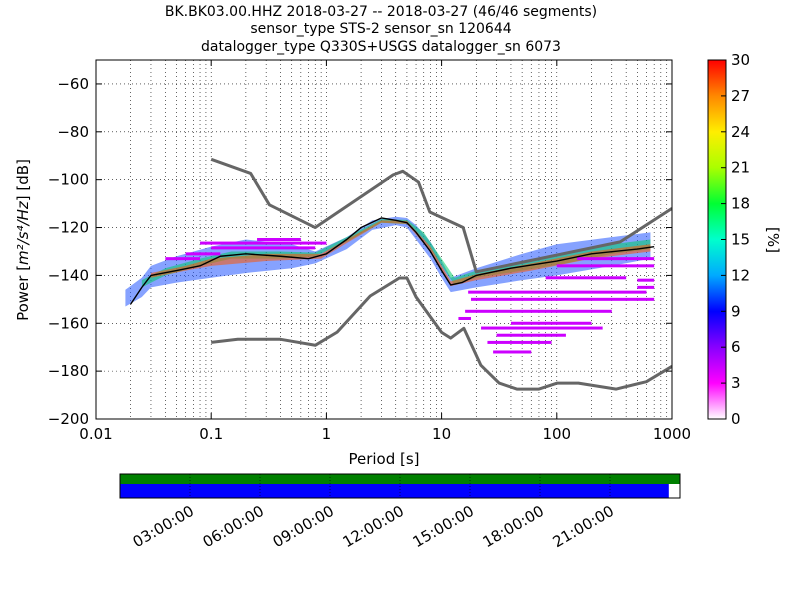 The height and width of the screenshot is (604, 800). What do you see at coordinates (513, 526) in the screenshot?
I see `timeline-tick-label: 18:00:00` at bounding box center [513, 526].